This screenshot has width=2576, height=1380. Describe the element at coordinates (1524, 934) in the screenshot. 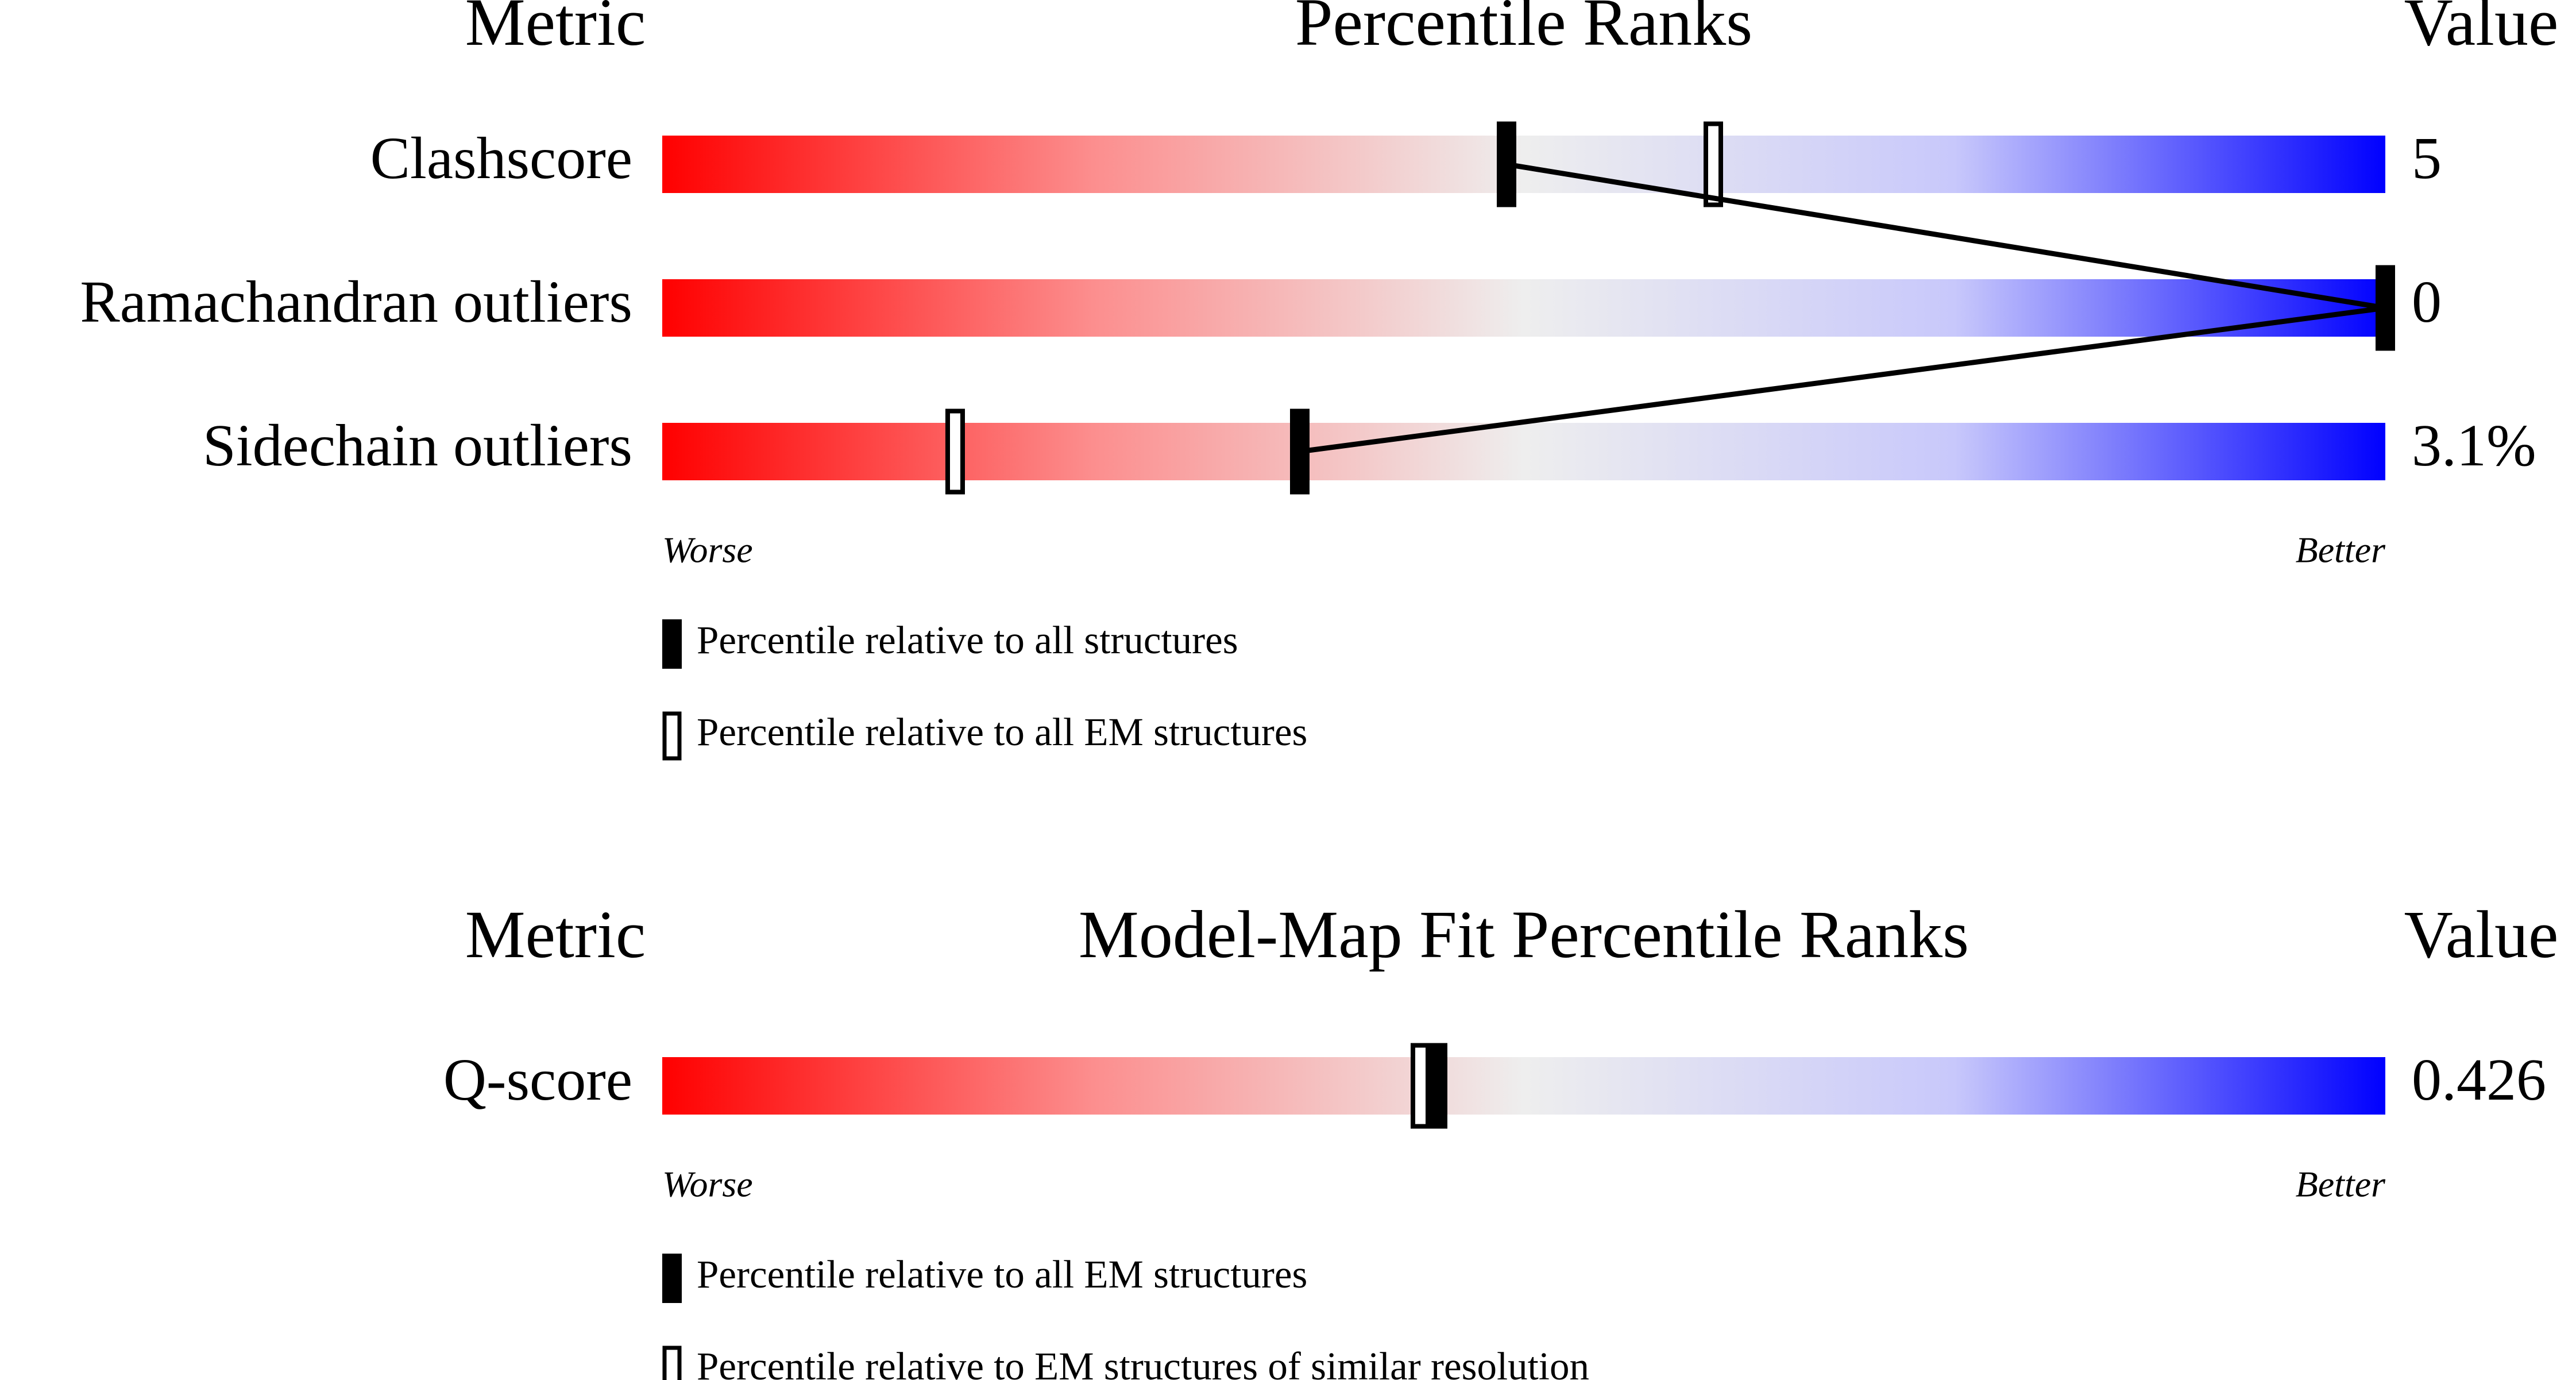

I see `panel-title: Model-Map Fit Percentile Ranks` at that location.